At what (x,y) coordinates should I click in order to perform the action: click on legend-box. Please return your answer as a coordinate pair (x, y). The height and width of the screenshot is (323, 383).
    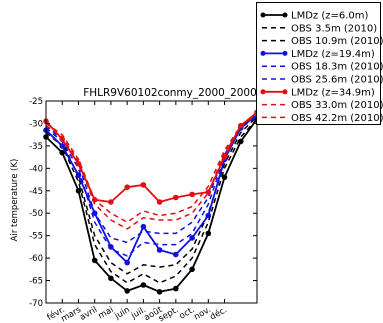
    Looking at the image, I should click on (318, 63).